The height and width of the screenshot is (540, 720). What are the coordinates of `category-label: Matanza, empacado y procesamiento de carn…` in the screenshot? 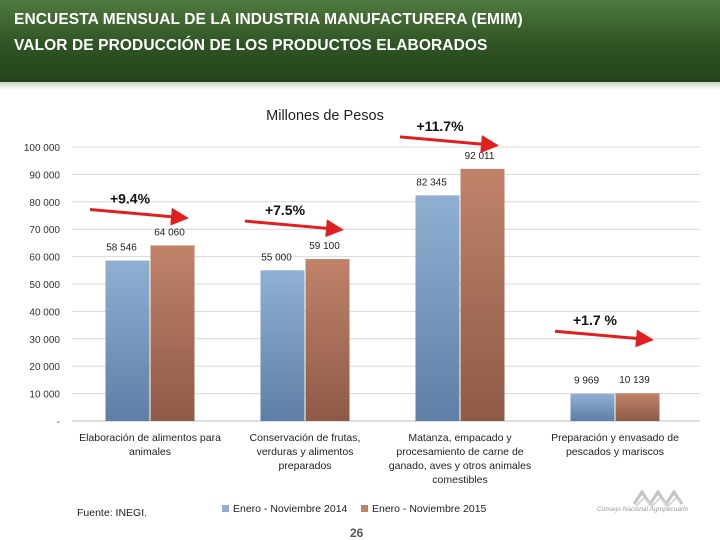 It's located at (460, 459).